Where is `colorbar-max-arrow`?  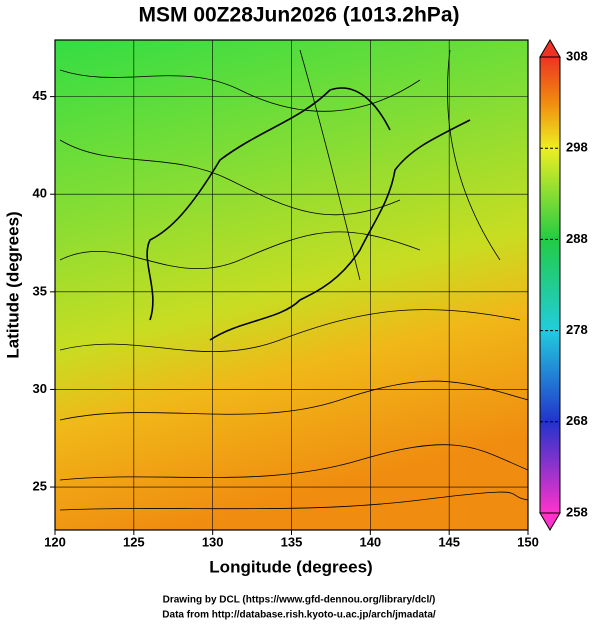 colorbar-max-arrow is located at coordinates (550, 48).